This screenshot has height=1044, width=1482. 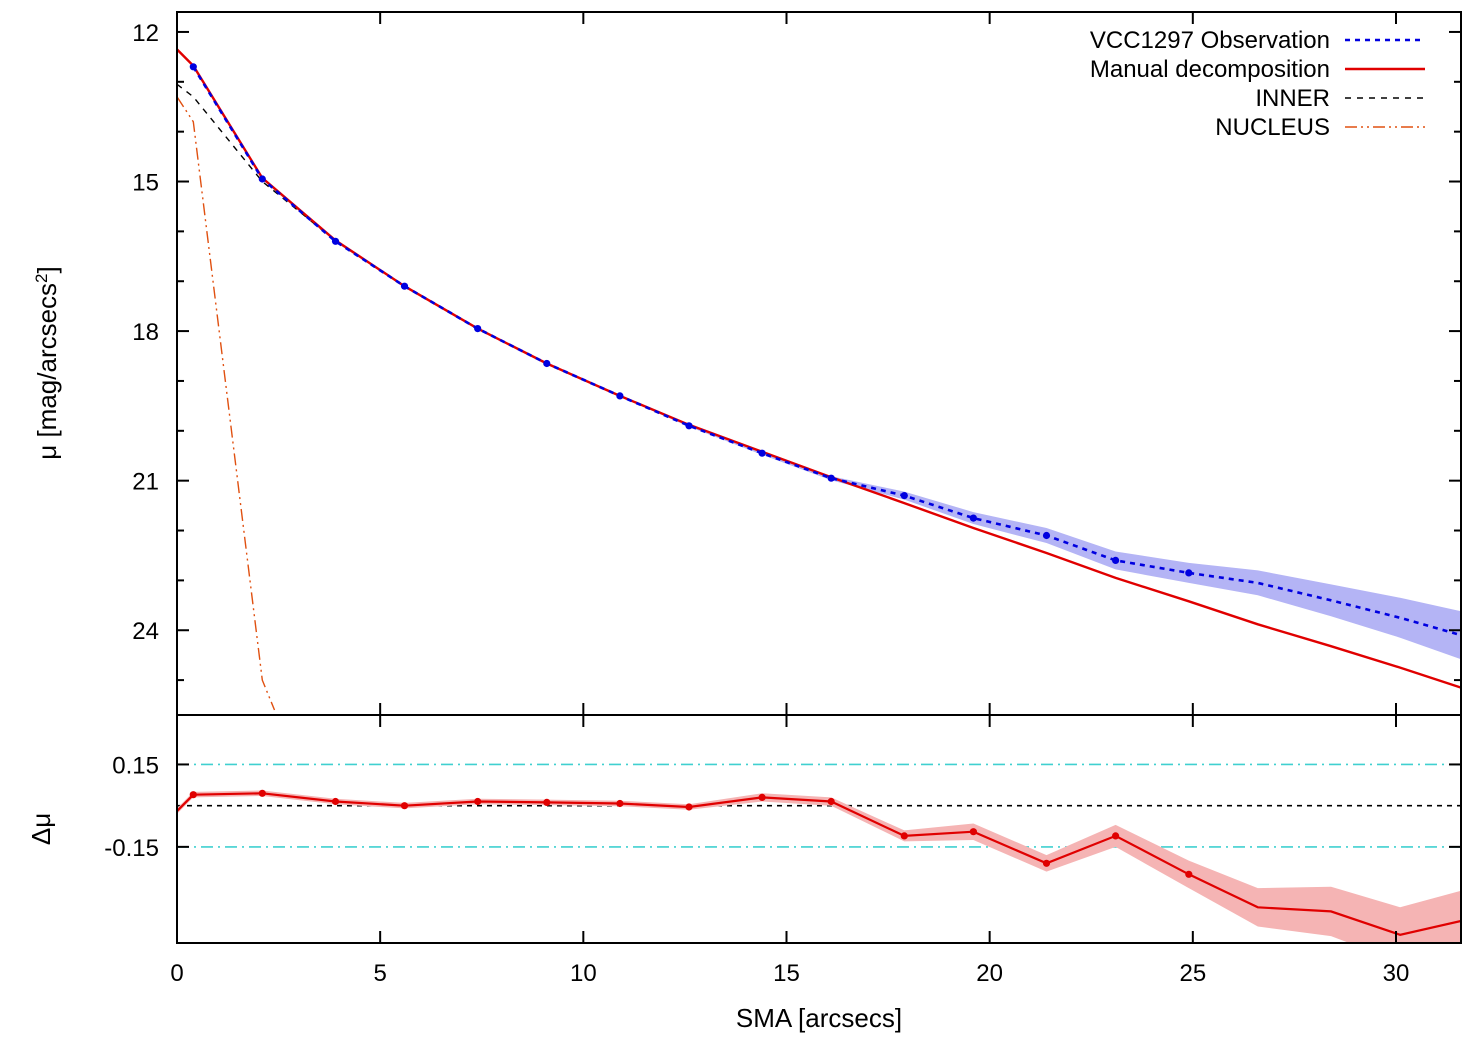 I want to click on x-tick-label: 0, so click(x=176, y=973).